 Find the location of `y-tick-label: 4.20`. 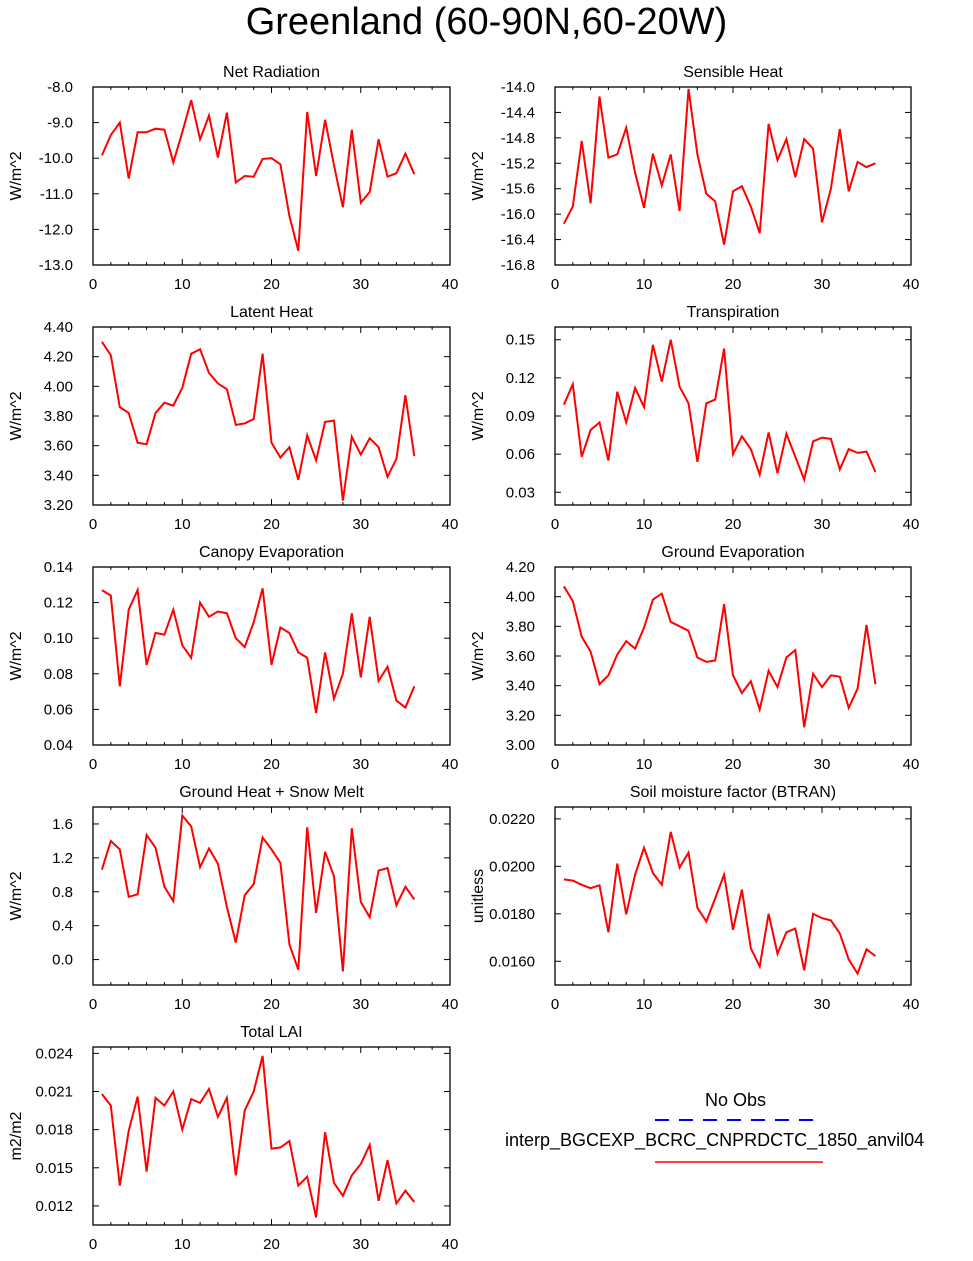

y-tick-label: 4.20 is located at coordinates (520, 567).